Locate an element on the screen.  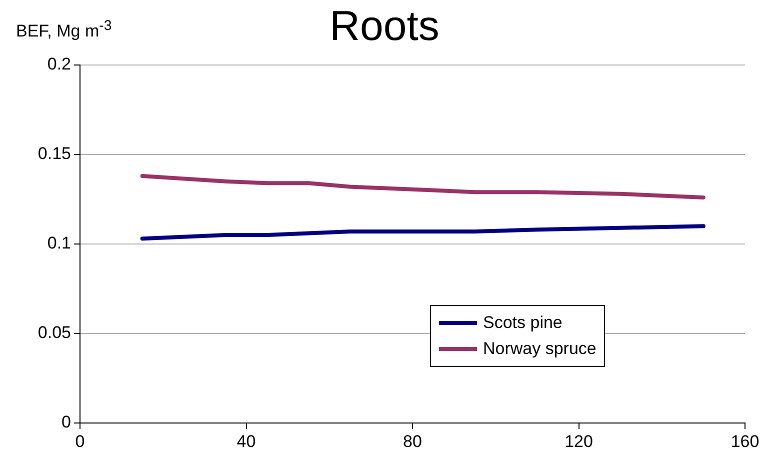
x-tick-label: 80 is located at coordinates (412, 441).